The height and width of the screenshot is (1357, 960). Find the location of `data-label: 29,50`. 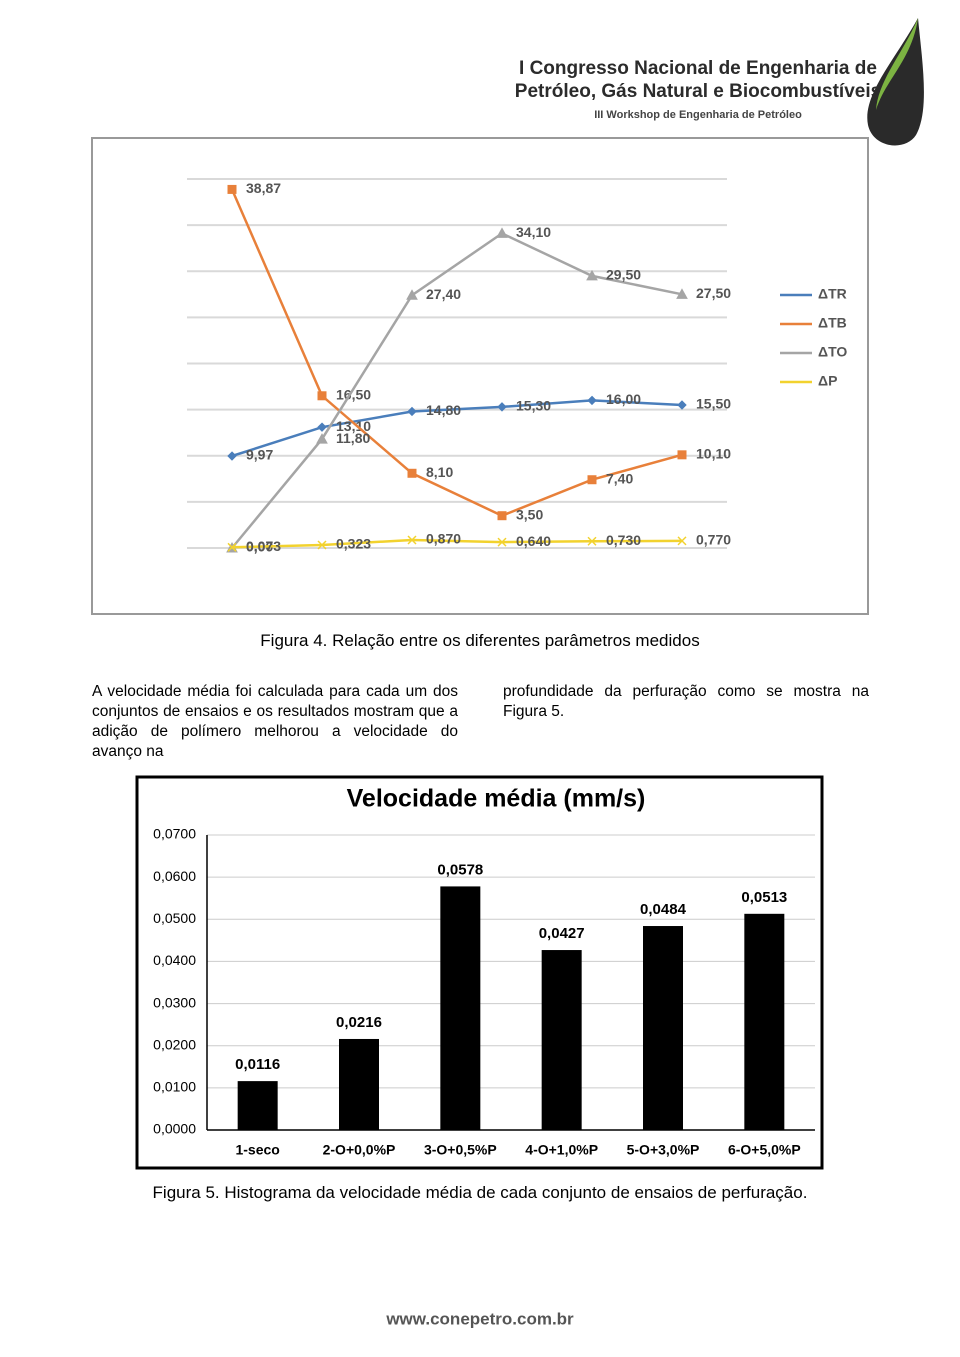

data-label: 29,50 is located at coordinates (623, 275).